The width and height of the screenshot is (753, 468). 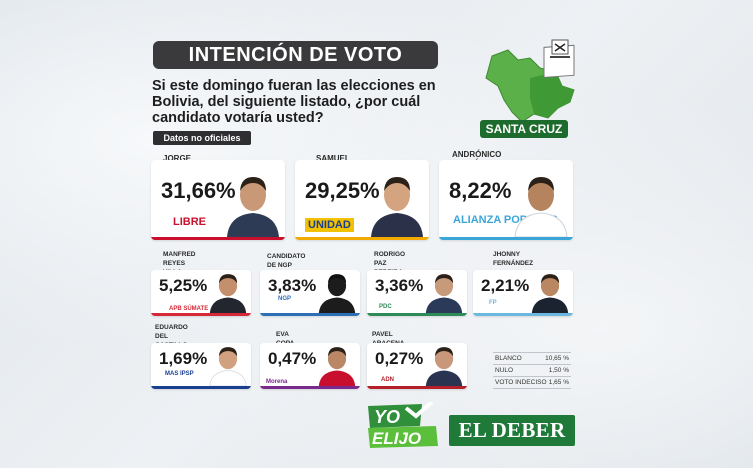 I want to click on name-line-2: DE NGP, so click(x=279, y=265).